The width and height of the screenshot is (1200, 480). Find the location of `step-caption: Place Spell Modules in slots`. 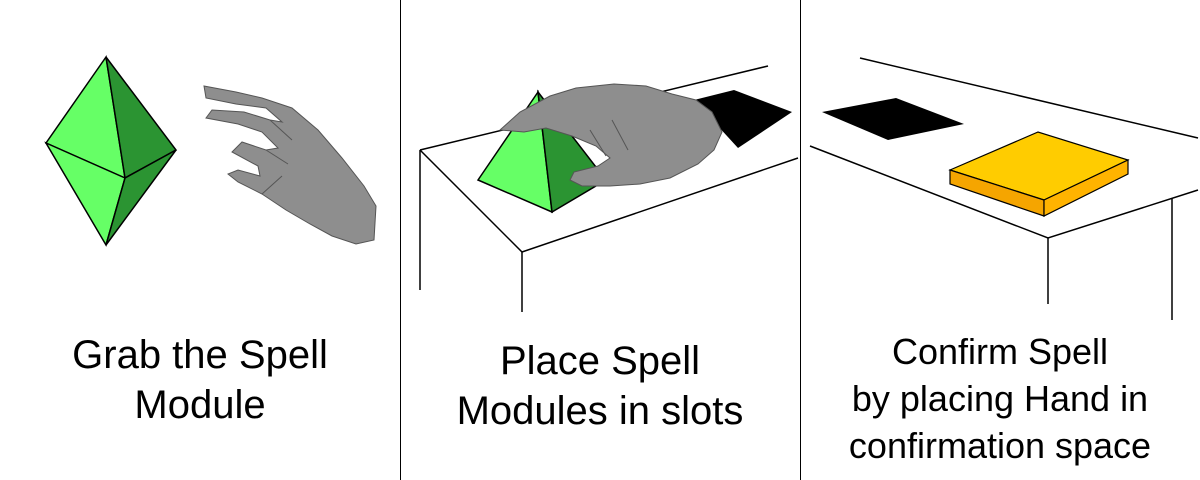

step-caption: Place Spell Modules in slots is located at coordinates (600, 386).